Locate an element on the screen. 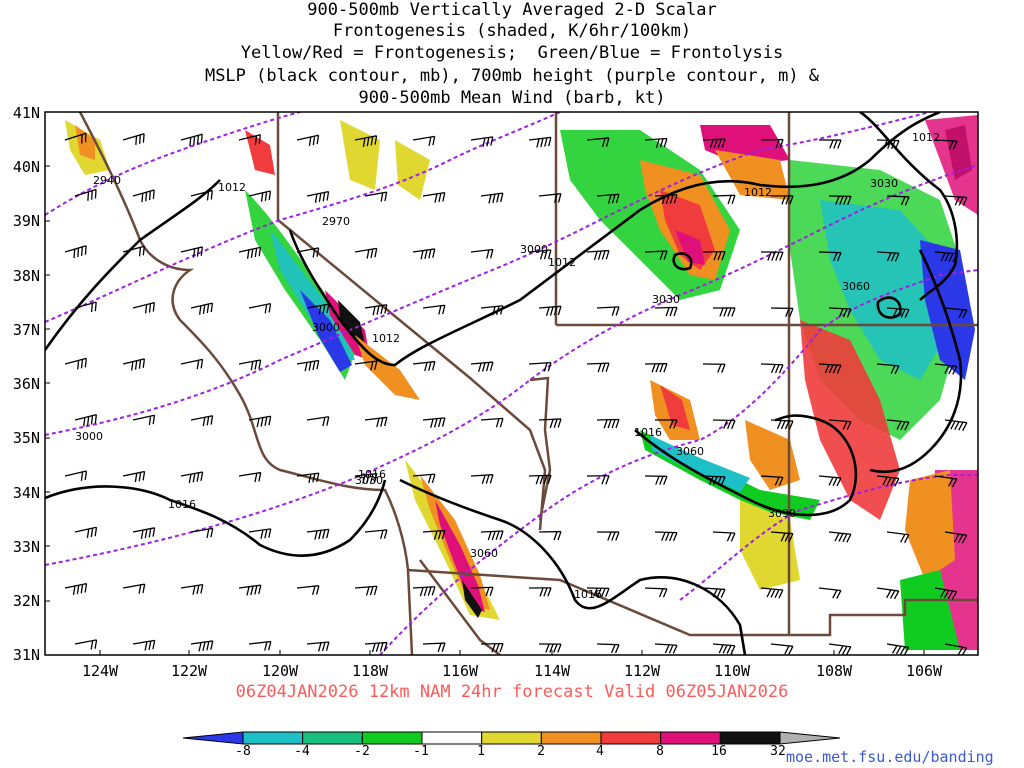 The width and height of the screenshot is (1024, 768). mslp-label: 1012 is located at coordinates (562, 262).